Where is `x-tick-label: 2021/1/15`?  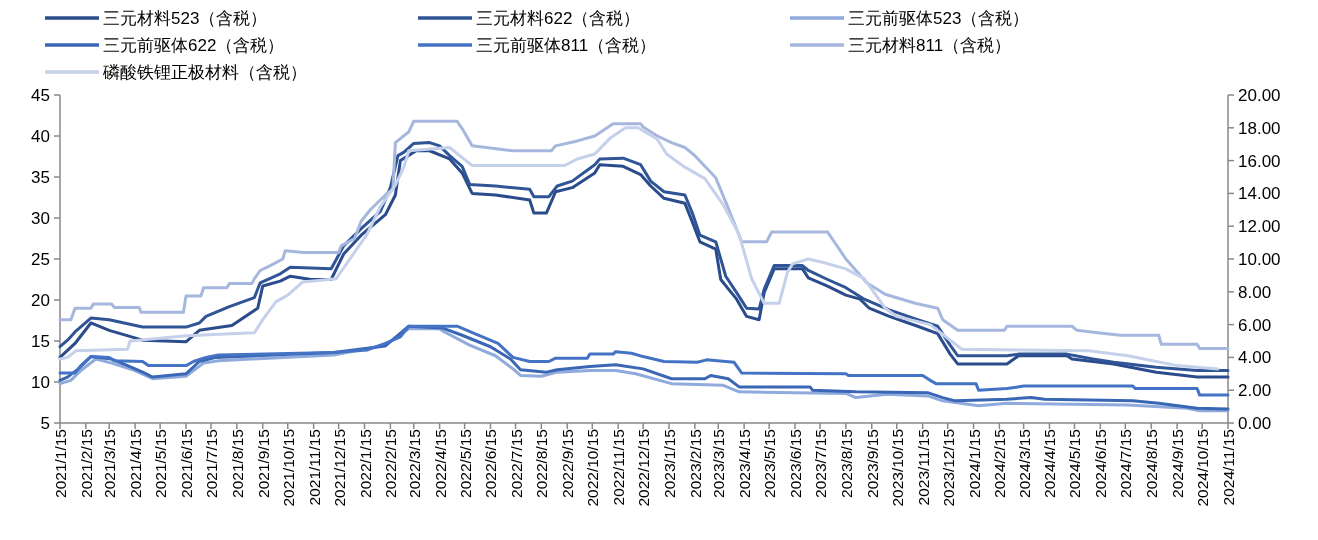 x-tick-label: 2021/1/15 is located at coordinates (60, 463).